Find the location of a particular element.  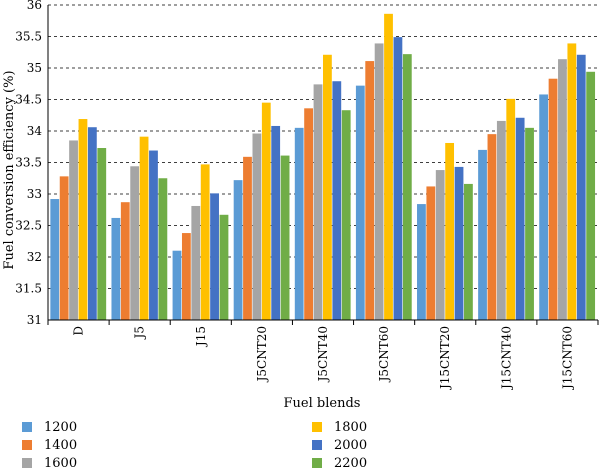

bar-J5-2000 is located at coordinates (153, 235).